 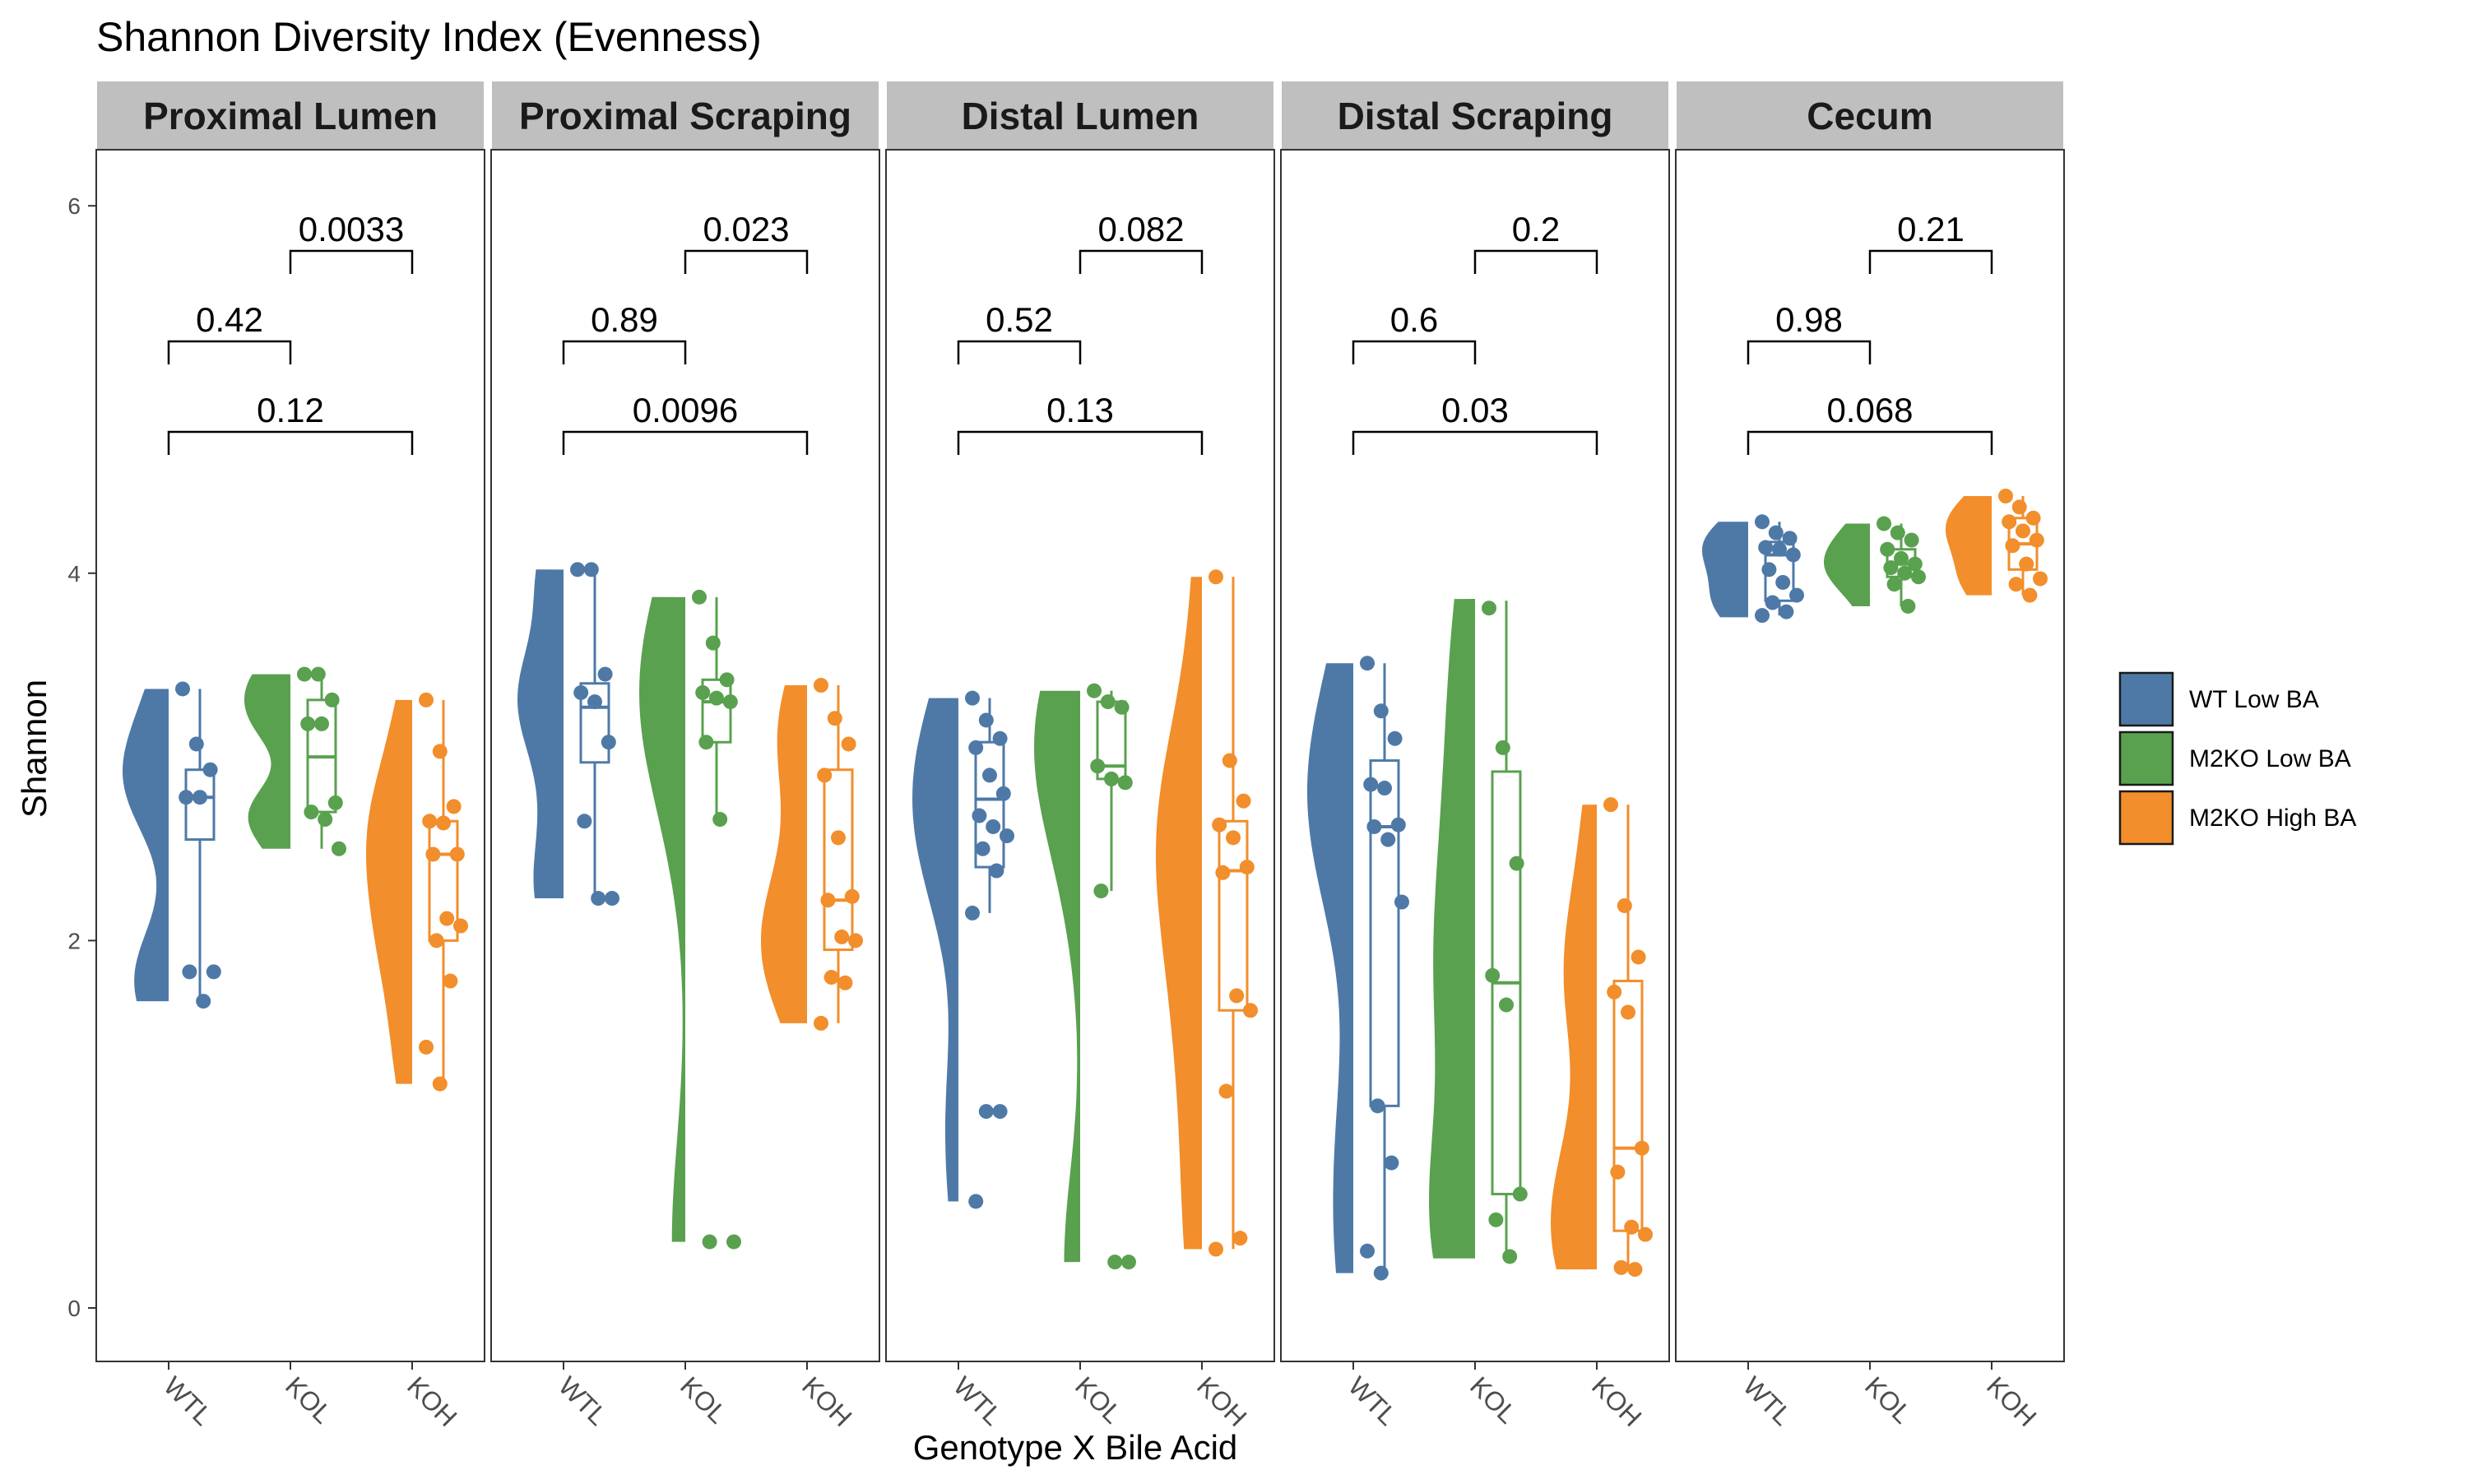 What do you see at coordinates (429, 37) in the screenshot?
I see `chart-title: Shannon Diversity Index (Evenness)` at bounding box center [429, 37].